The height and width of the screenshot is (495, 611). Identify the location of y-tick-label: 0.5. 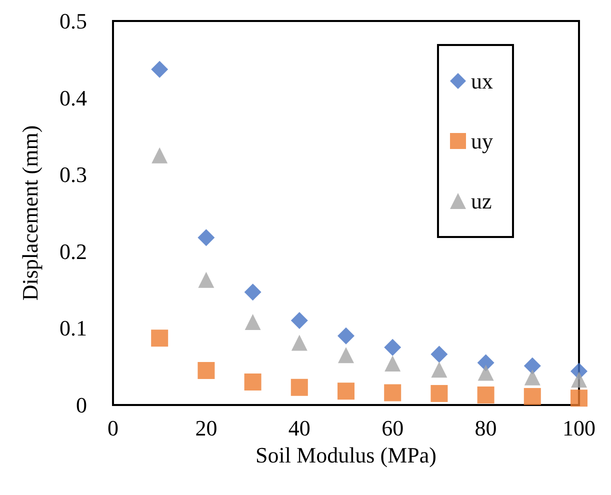
(73, 21).